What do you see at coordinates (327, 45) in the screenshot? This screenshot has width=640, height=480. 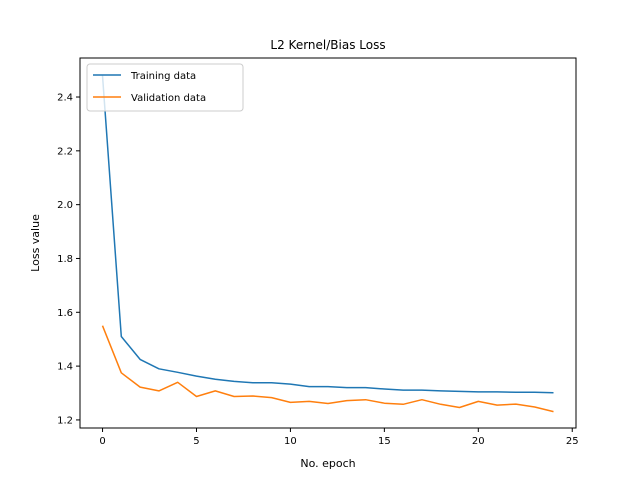 I see `chart-title: L2 Kernel/Bias Loss` at bounding box center [327, 45].